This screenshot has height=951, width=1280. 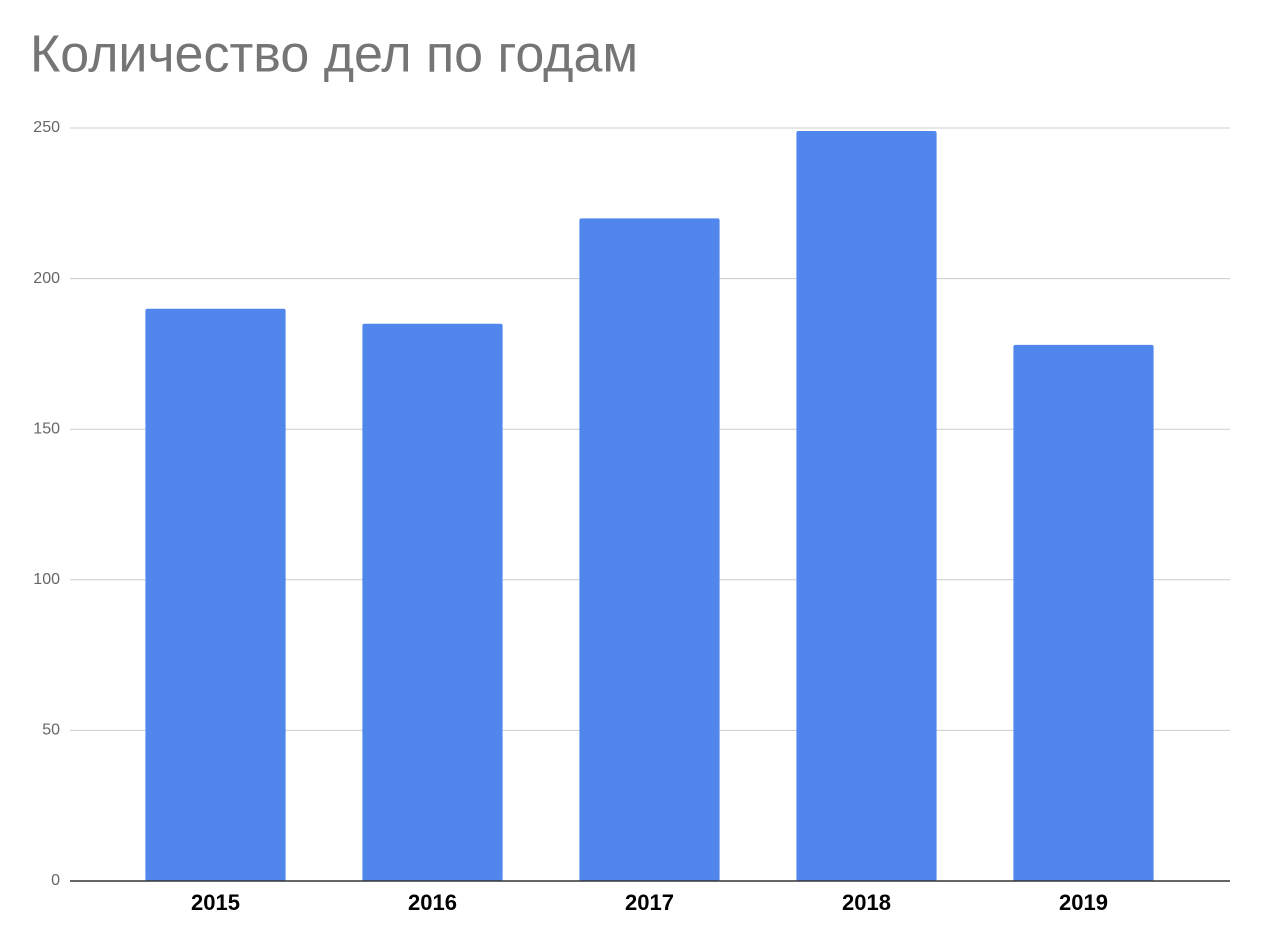 I want to click on chart-title: Количество дел по годам, so click(x=334, y=55).